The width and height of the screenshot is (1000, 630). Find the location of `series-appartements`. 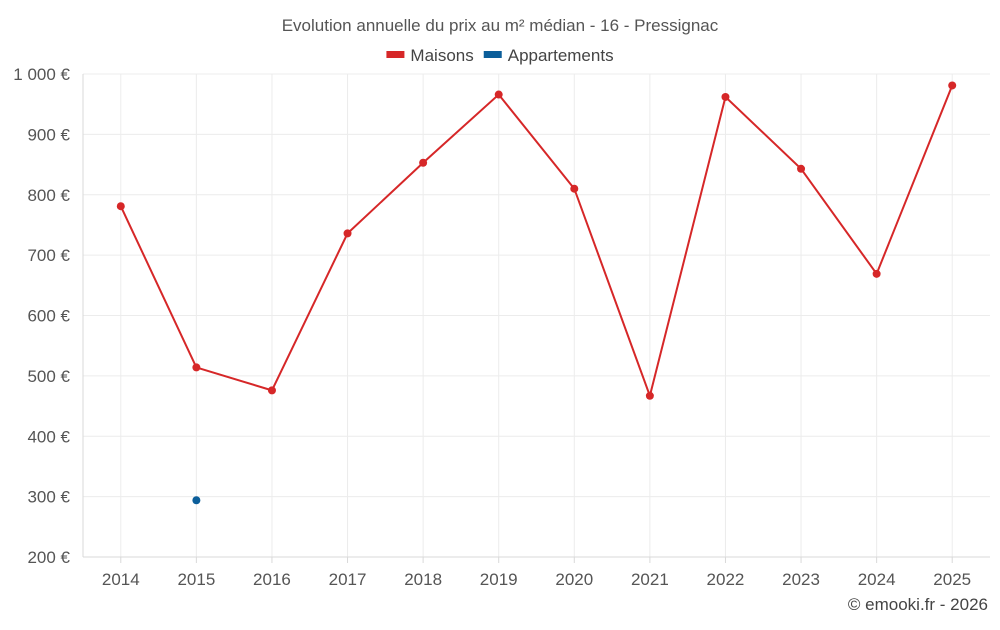

series-appartements is located at coordinates (196, 500).